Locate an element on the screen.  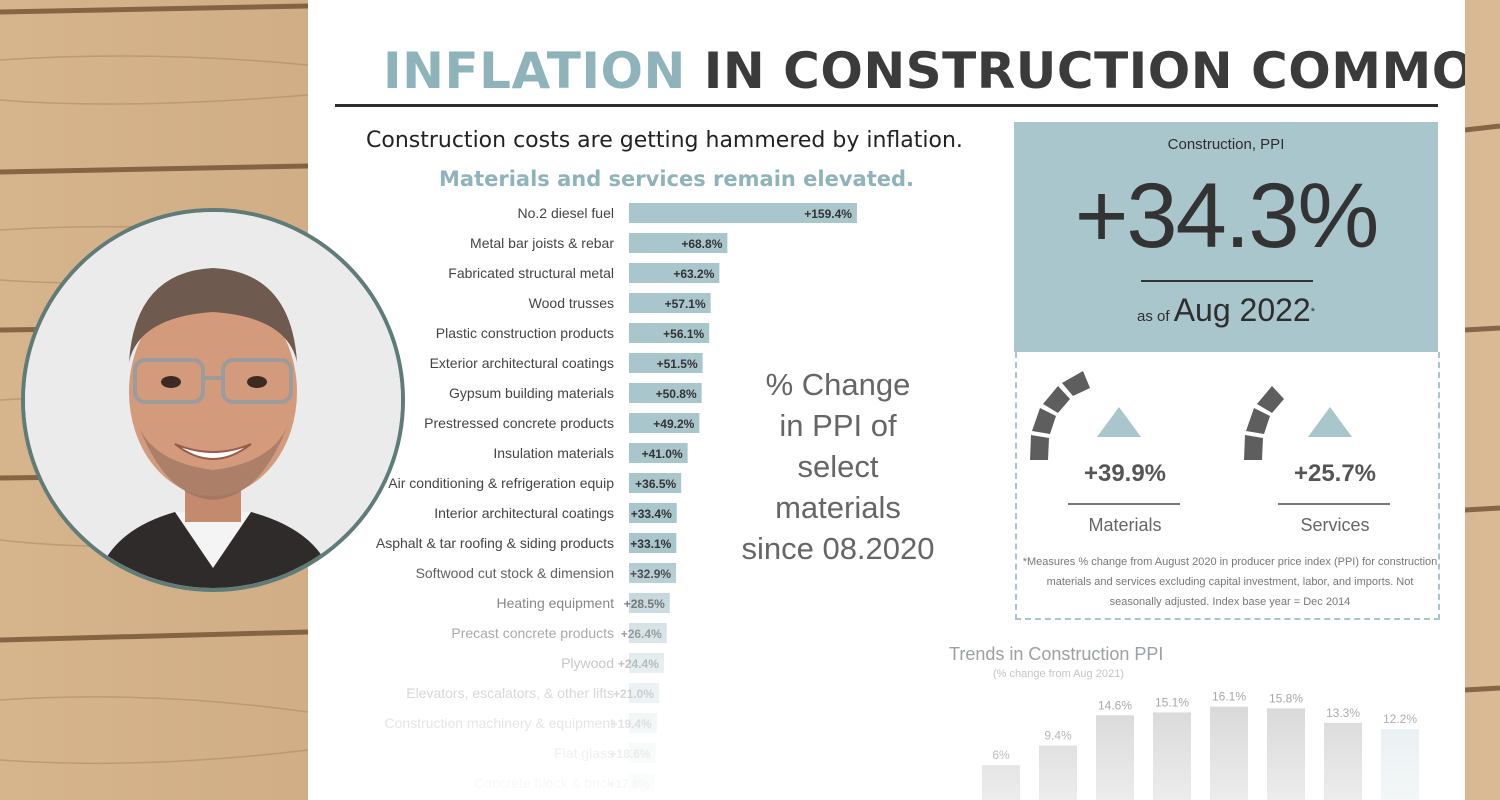
bar-category-label: Exterior architectural coatings is located at coordinates (522, 363).